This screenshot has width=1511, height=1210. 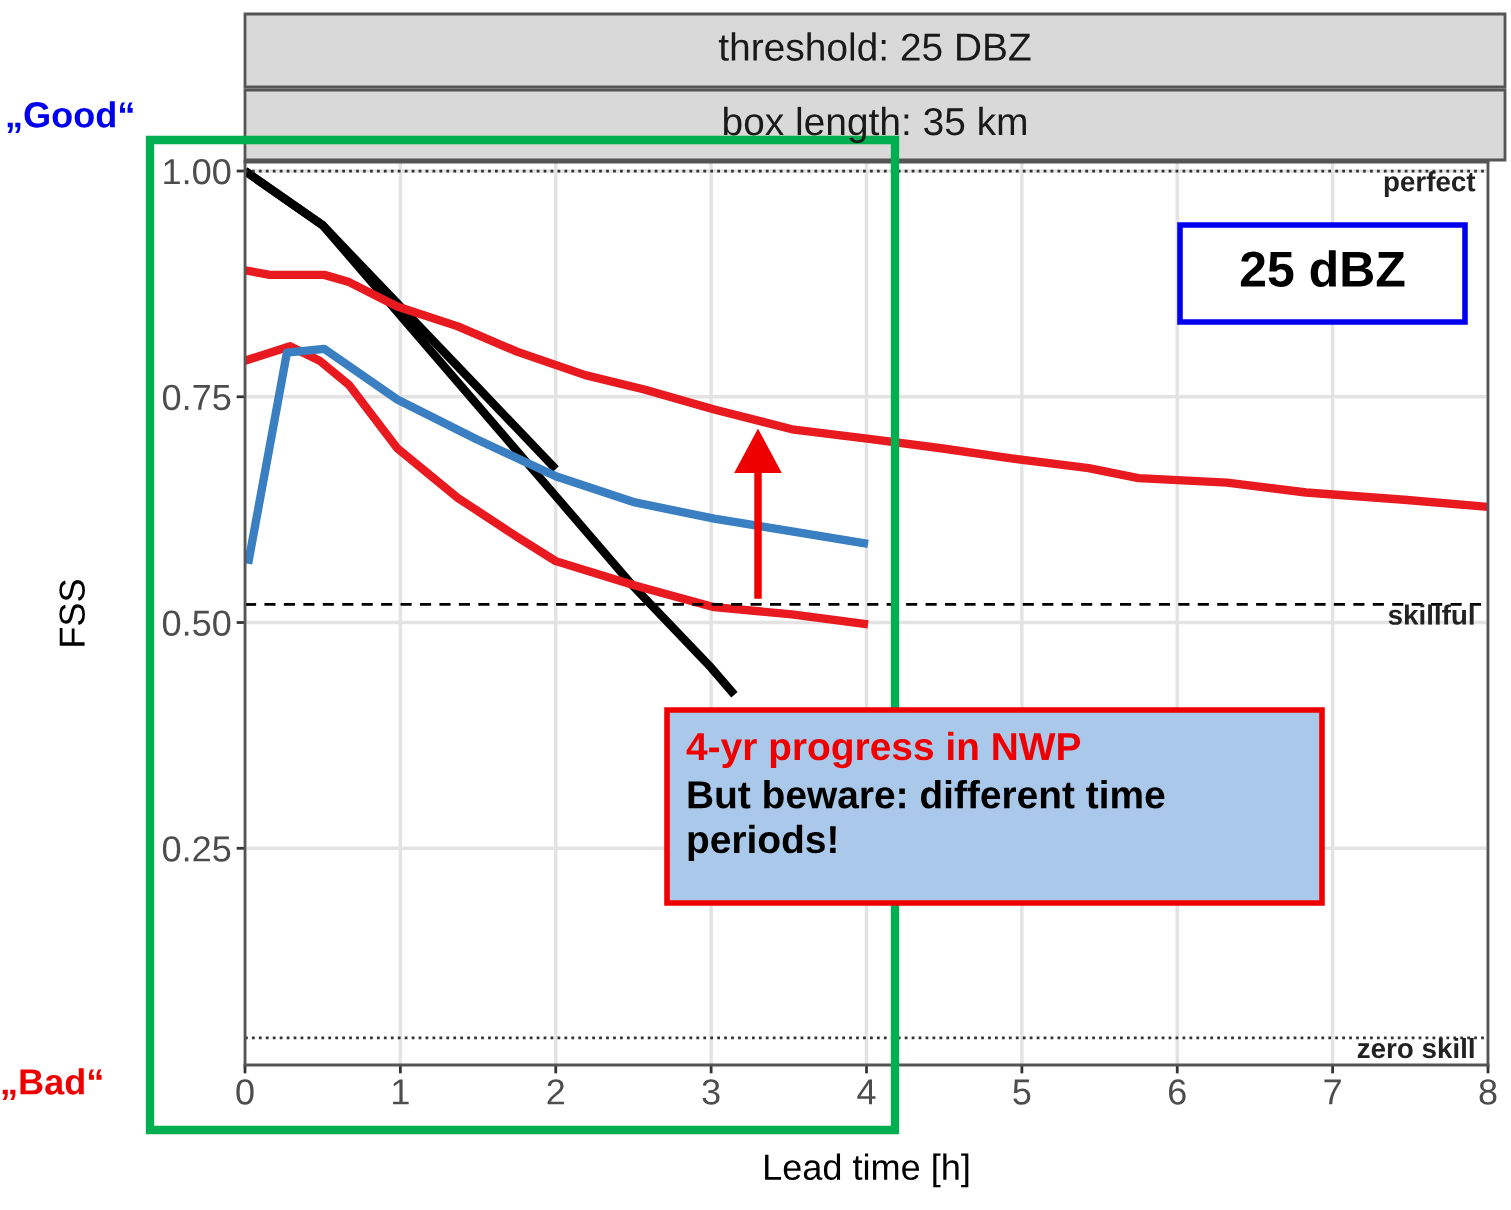 What do you see at coordinates (1322, 268) in the screenshot?
I see `annotation: 25 dBZ` at bounding box center [1322, 268].